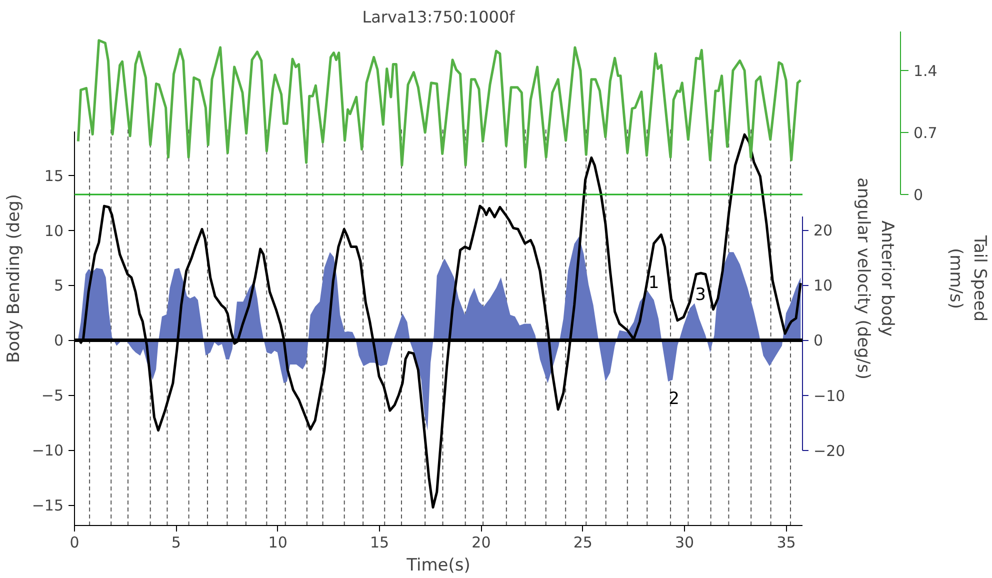  What do you see at coordinates (52, 395) in the screenshot?
I see `y-tick-label: −5` at bounding box center [52, 395].